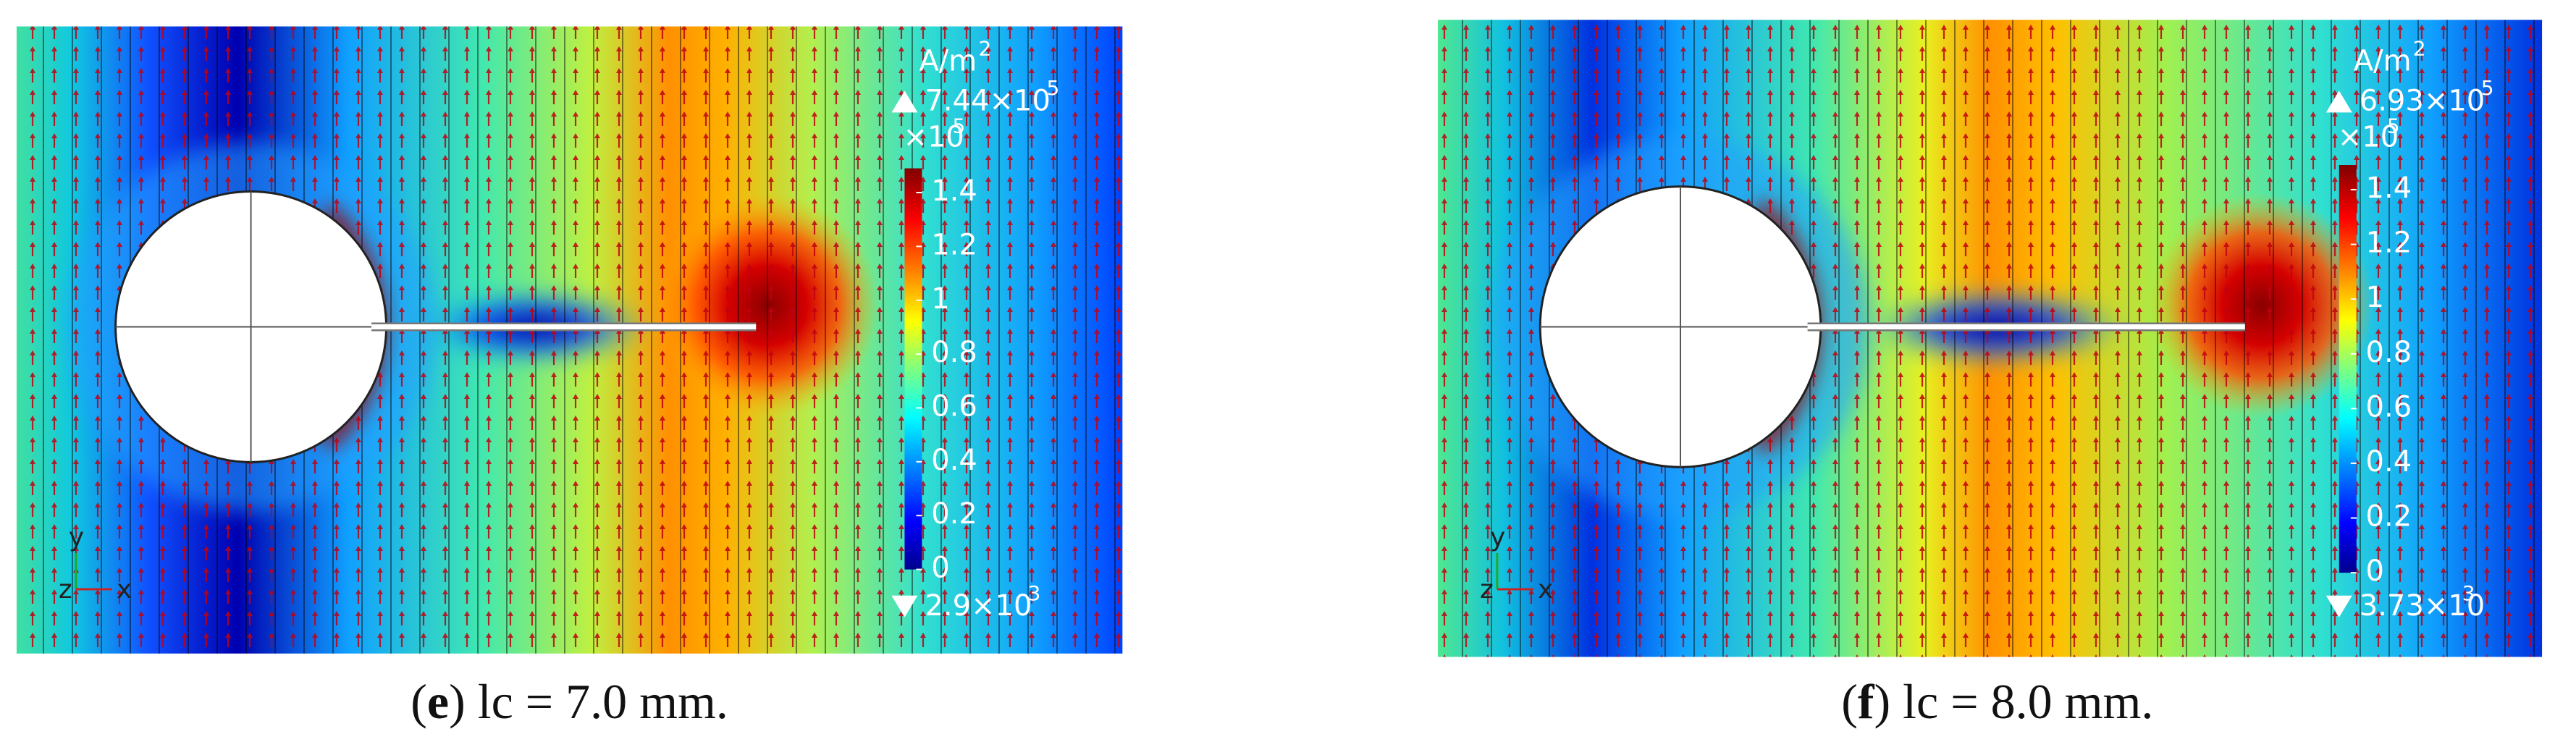 The image size is (2576, 742). I want to click on caption-part: ) lc = 7.0 mm., so click(588, 700).